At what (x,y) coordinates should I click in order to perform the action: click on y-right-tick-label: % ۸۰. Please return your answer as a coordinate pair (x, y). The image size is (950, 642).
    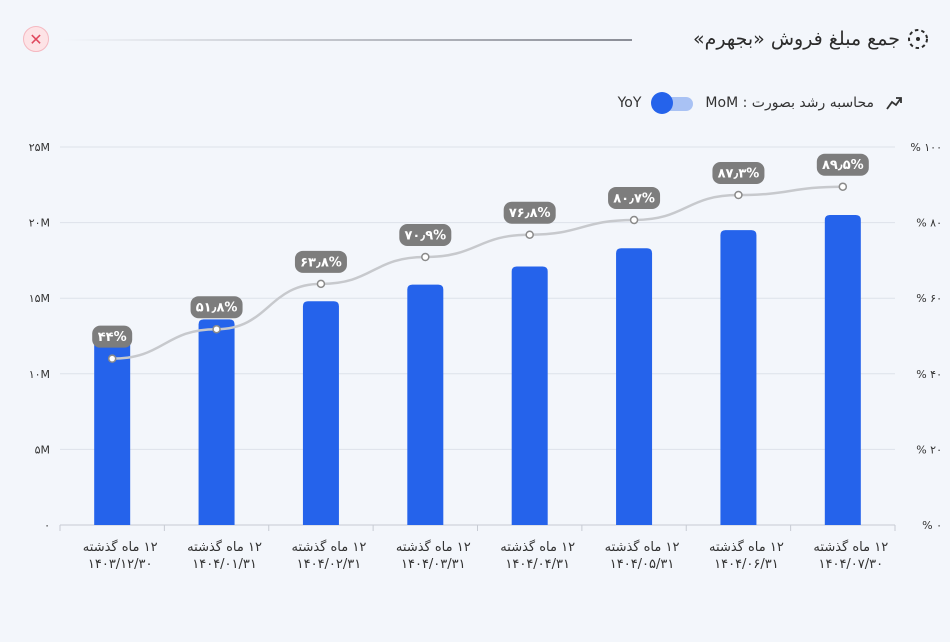
    Looking at the image, I should click on (929, 223).